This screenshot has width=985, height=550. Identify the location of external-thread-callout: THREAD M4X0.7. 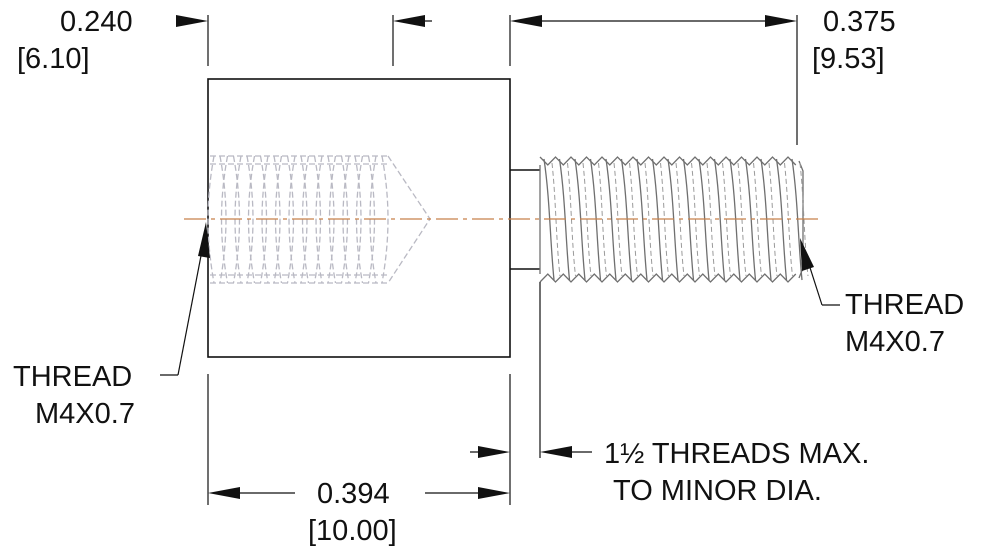
(882, 298).